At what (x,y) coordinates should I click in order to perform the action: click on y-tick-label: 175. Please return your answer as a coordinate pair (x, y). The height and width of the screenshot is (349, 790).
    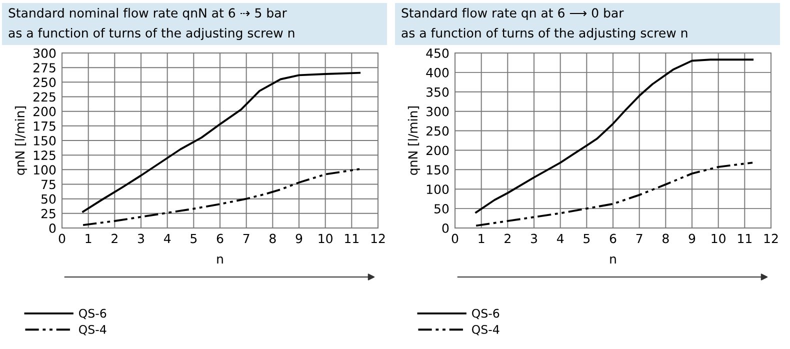
    Looking at the image, I should click on (45, 126).